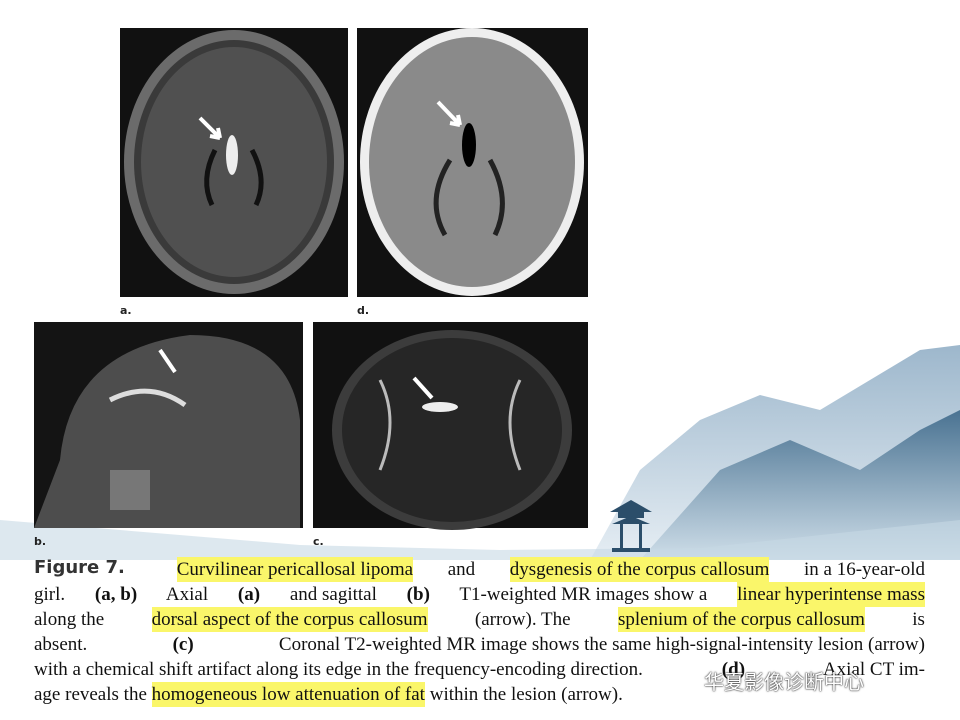 This screenshot has width=960, height=720. I want to click on caption-text: Curvilinear pericallosal lipoma, so click(295, 569).